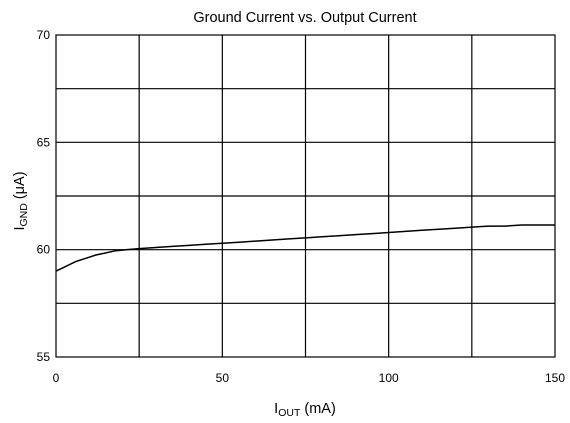  What do you see at coordinates (389, 378) in the screenshot?
I see `x-tick-label: 100` at bounding box center [389, 378].